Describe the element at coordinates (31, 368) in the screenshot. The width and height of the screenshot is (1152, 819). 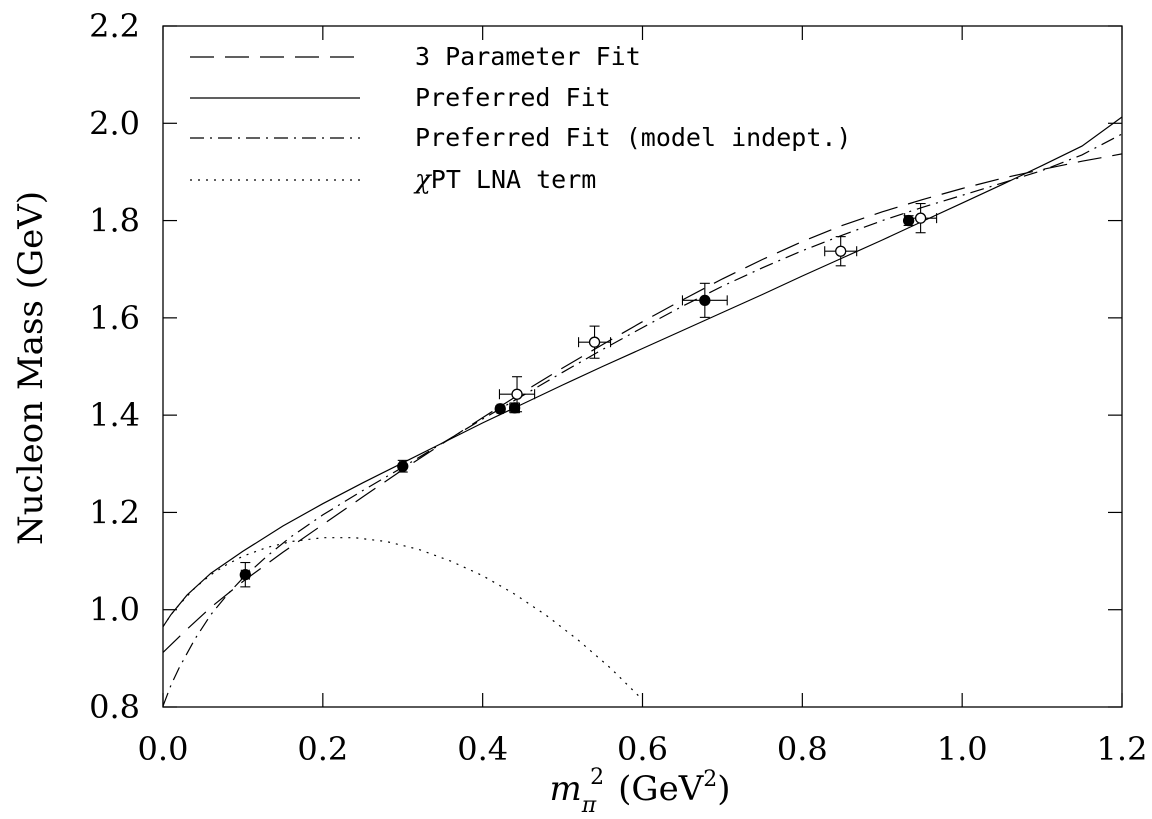
I see `y-axis-title: Nucleon Mass (GeV)` at that location.